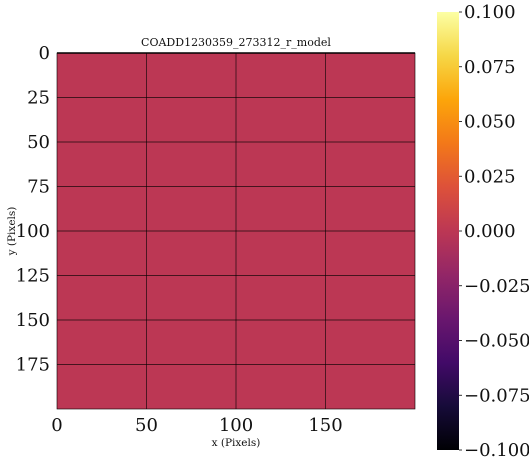  I want to click on colorbar-tick-label: −0.050, so click(496, 341).